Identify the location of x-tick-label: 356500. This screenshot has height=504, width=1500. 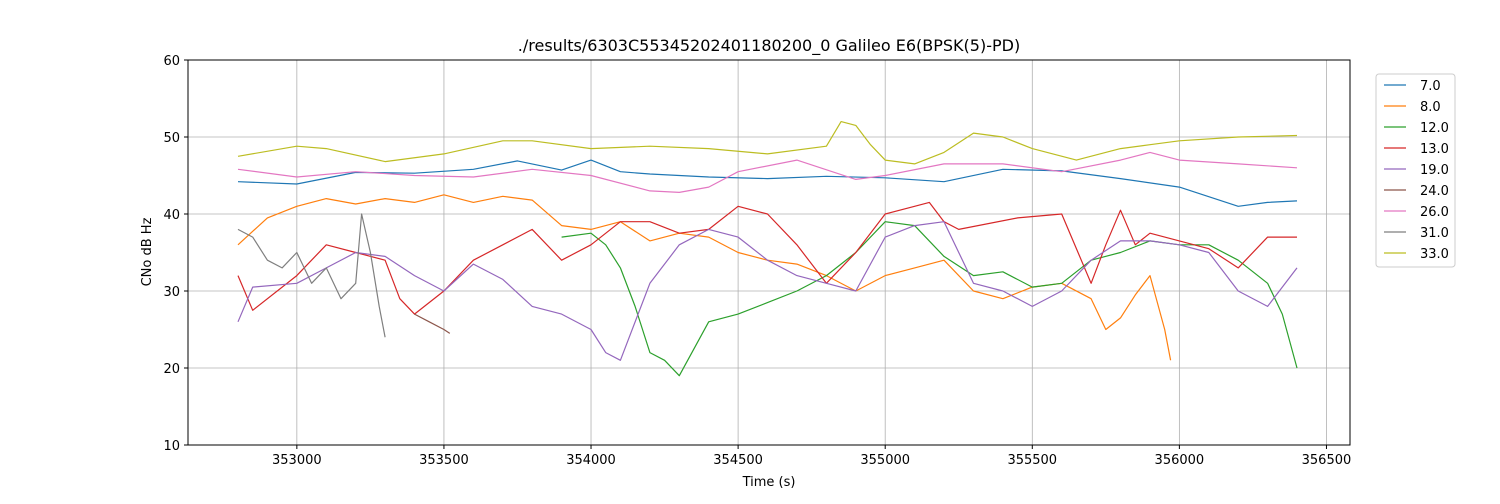
(1327, 460).